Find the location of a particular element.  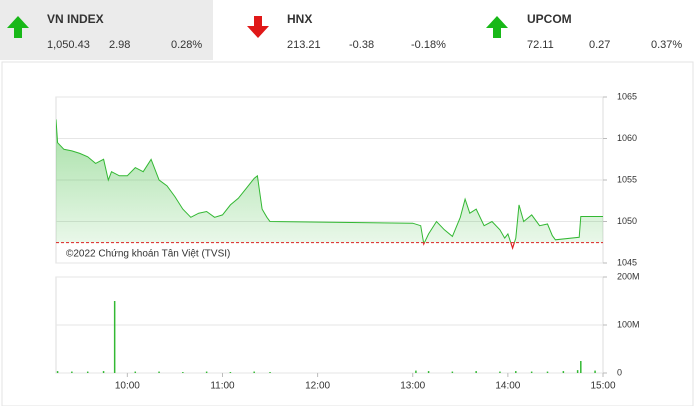

x-tick-label: 12:00 is located at coordinates (317, 386).